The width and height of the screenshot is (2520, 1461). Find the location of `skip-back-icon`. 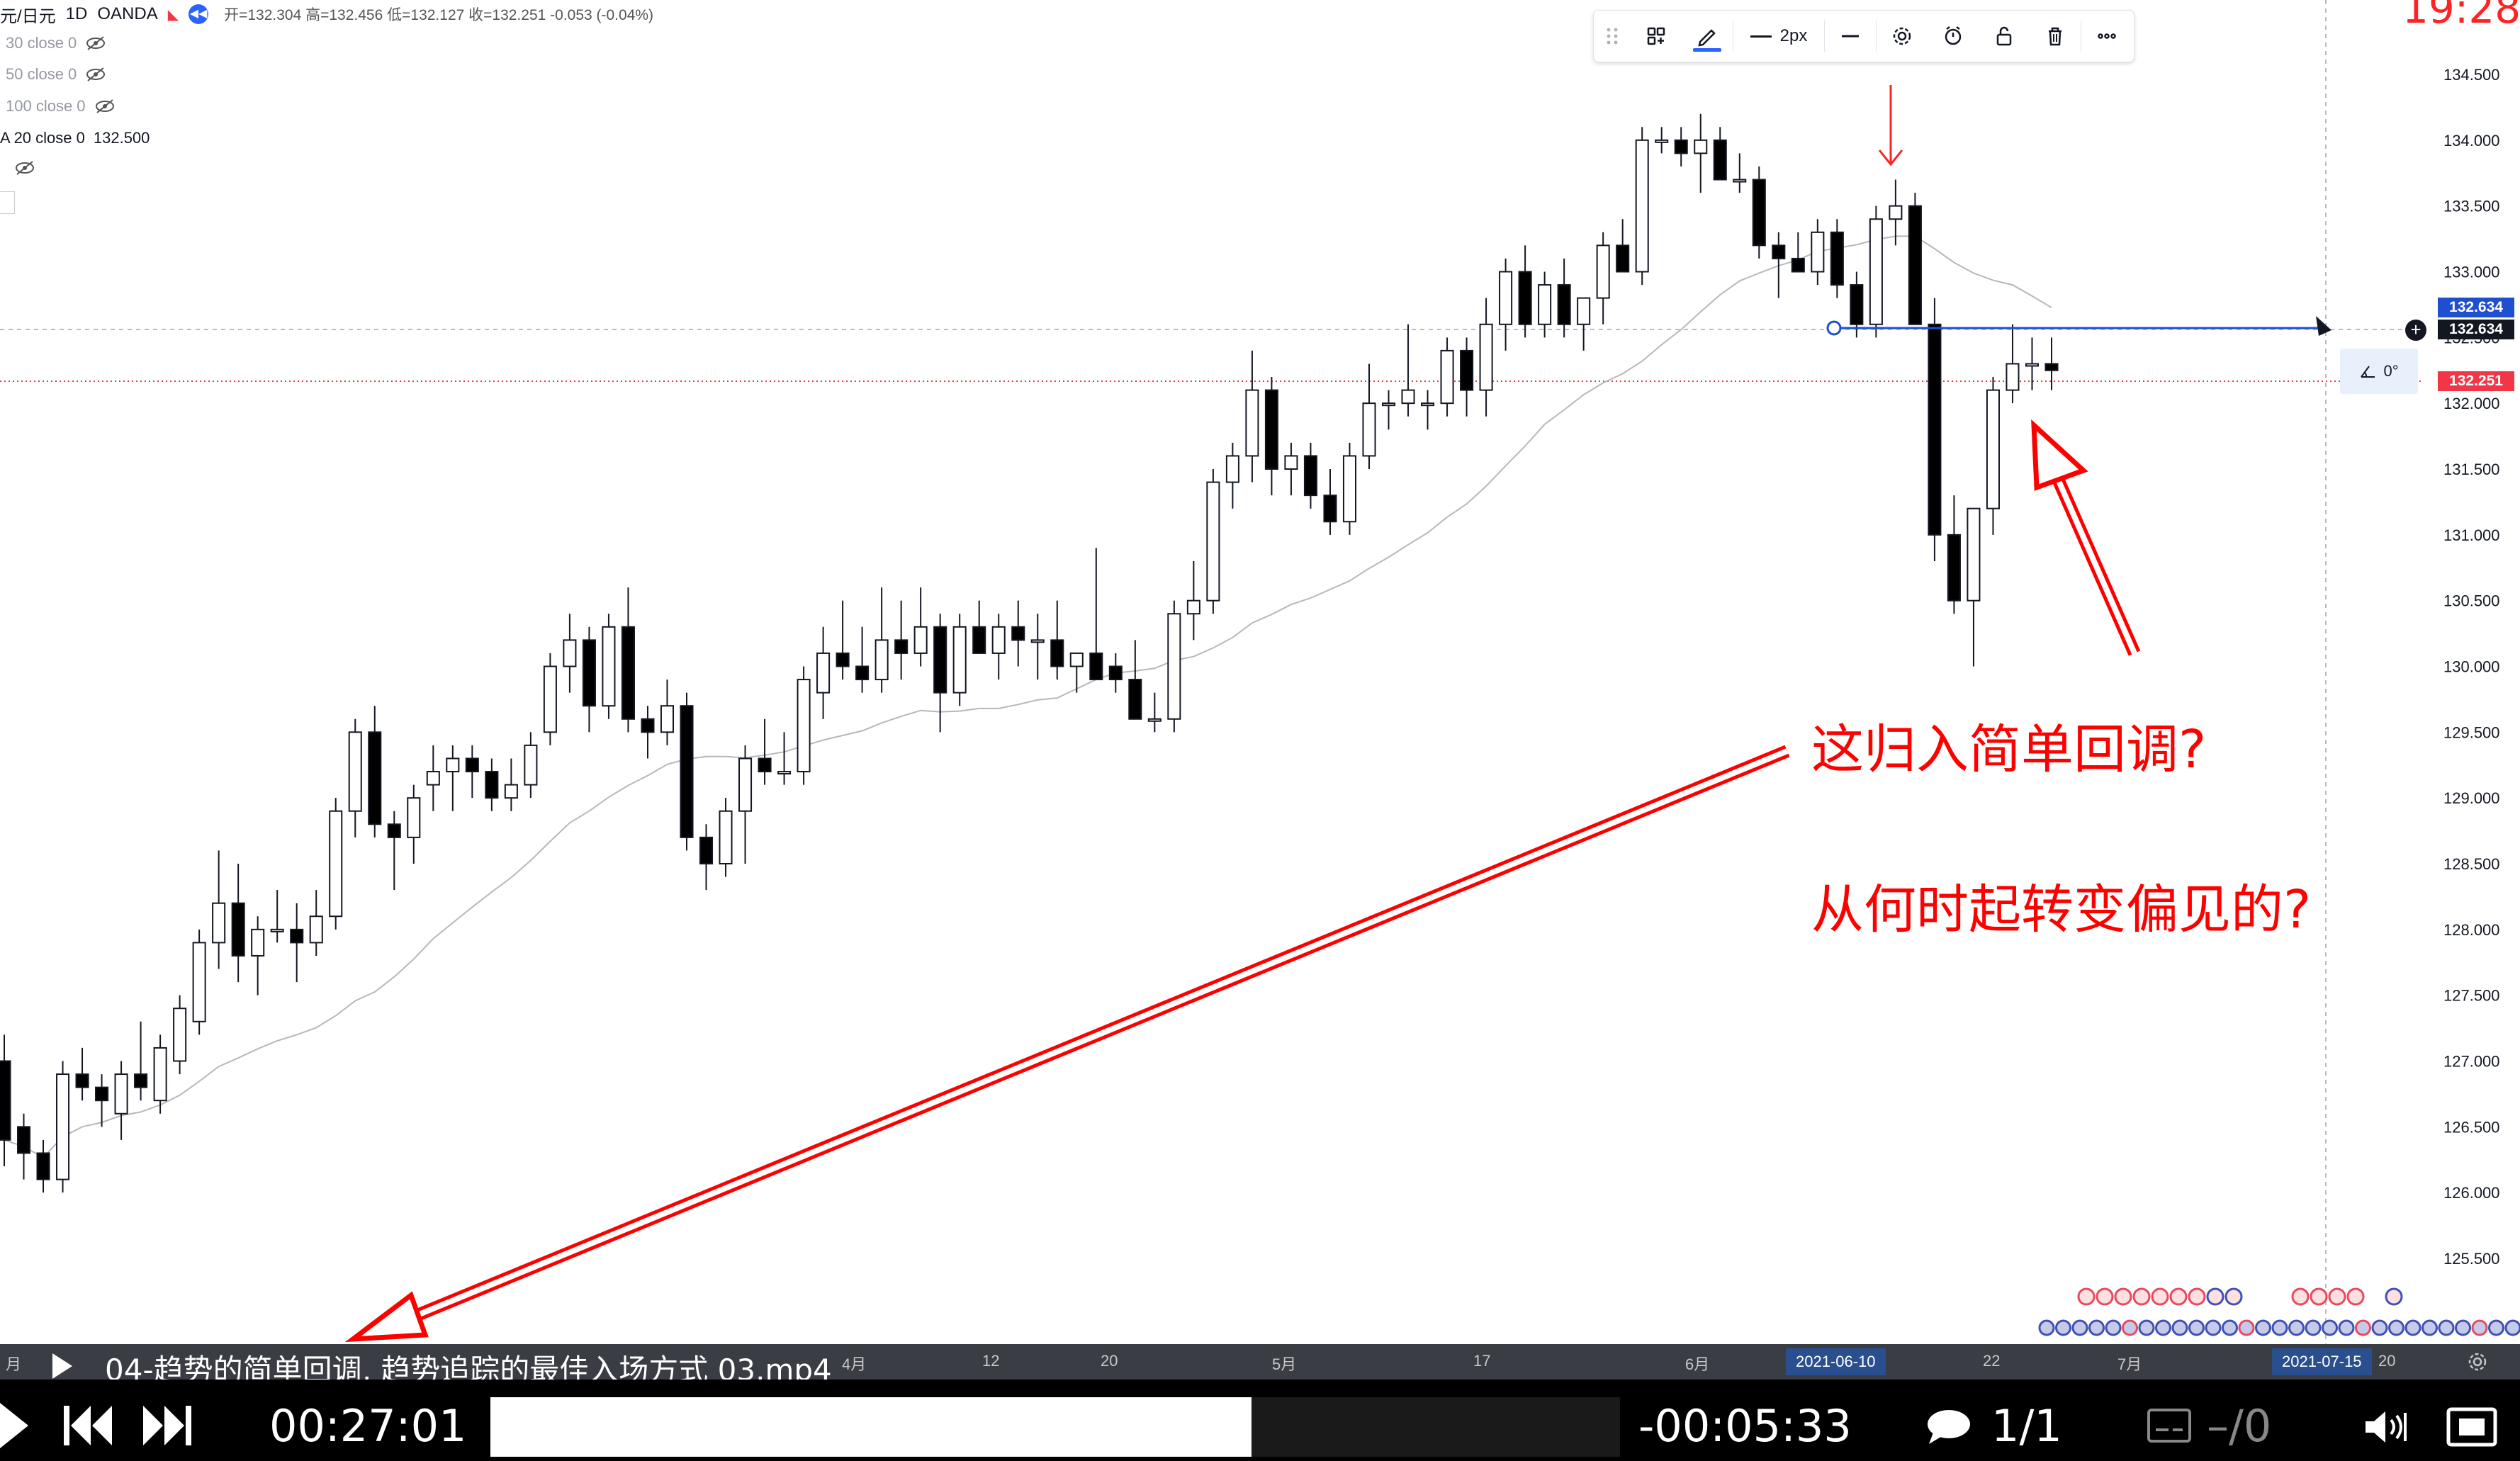

skip-back-icon is located at coordinates (87, 1425).